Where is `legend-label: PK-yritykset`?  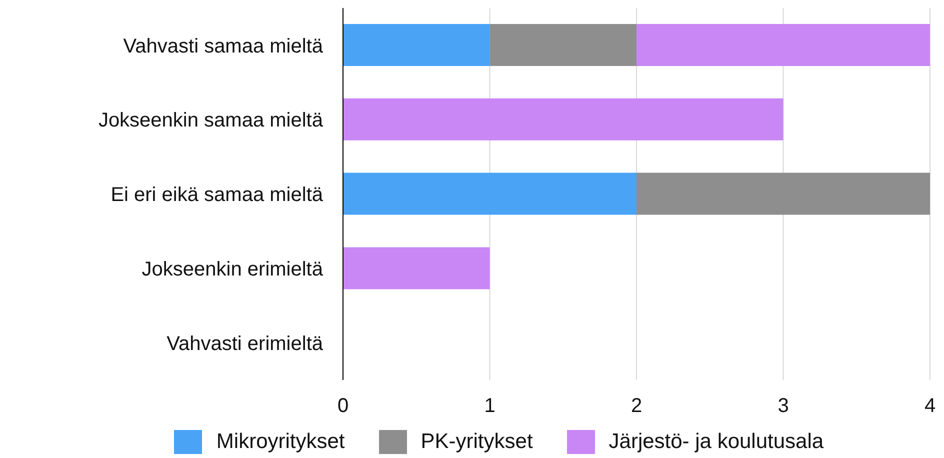
legend-label: PK-yritykset is located at coordinates (476, 442).